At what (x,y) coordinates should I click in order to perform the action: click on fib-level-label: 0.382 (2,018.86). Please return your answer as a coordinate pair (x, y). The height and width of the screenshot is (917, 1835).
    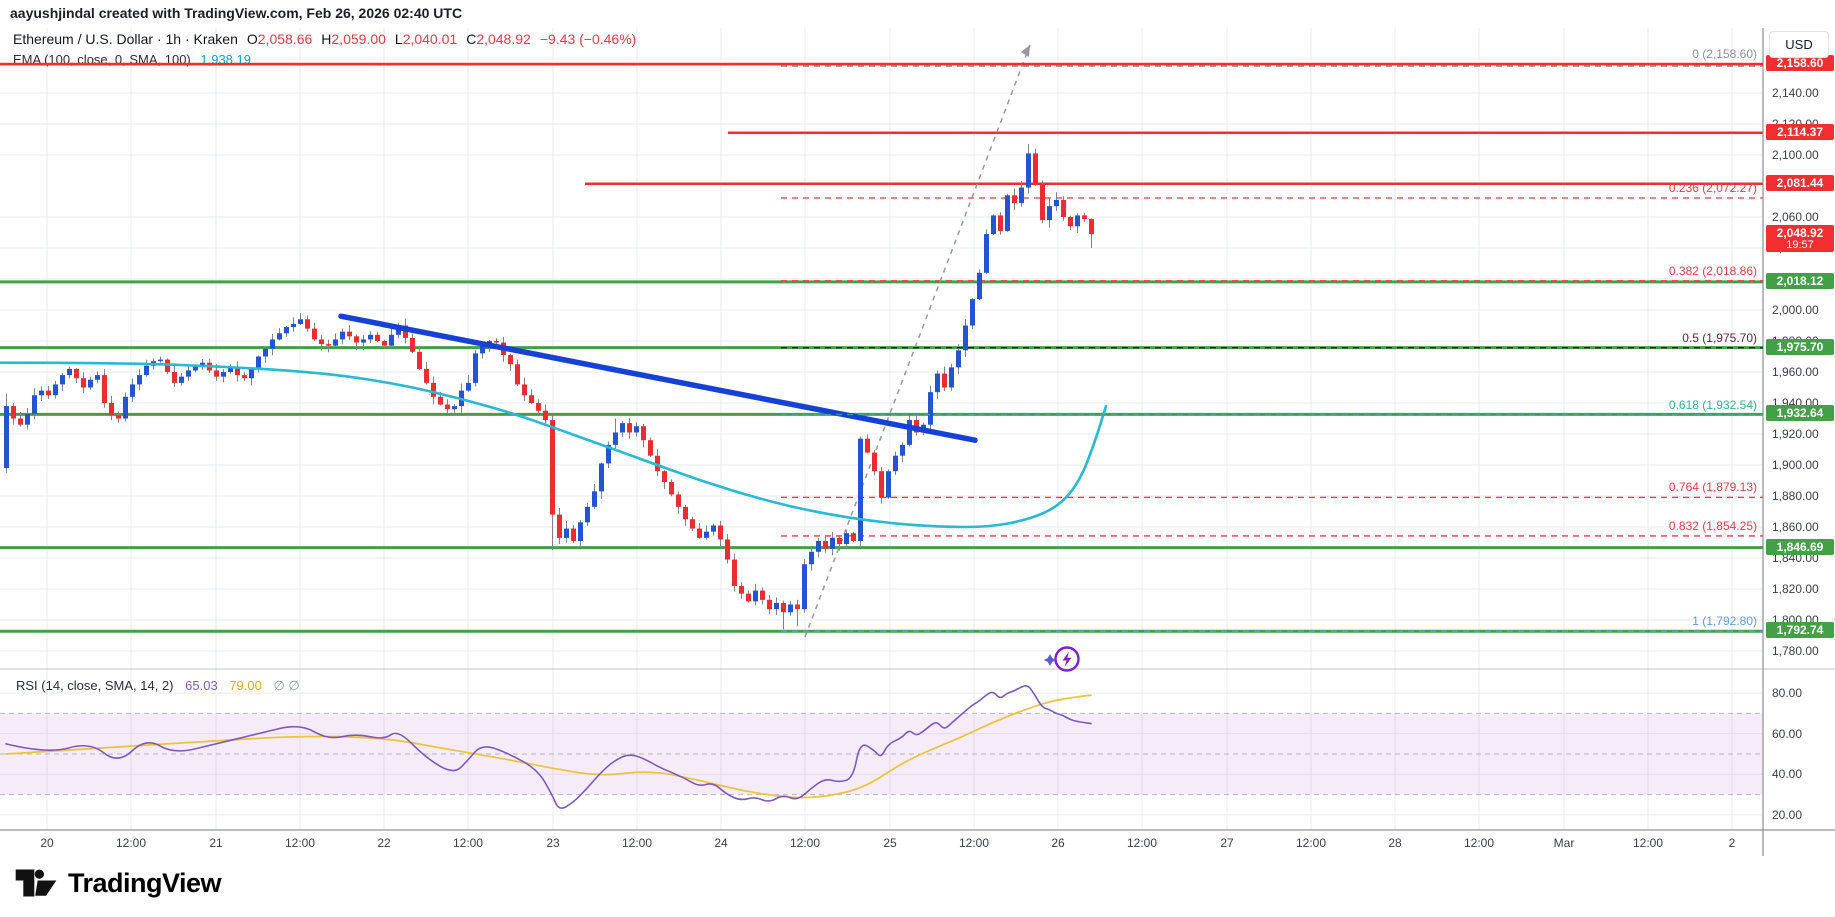
    Looking at the image, I should click on (1712, 270).